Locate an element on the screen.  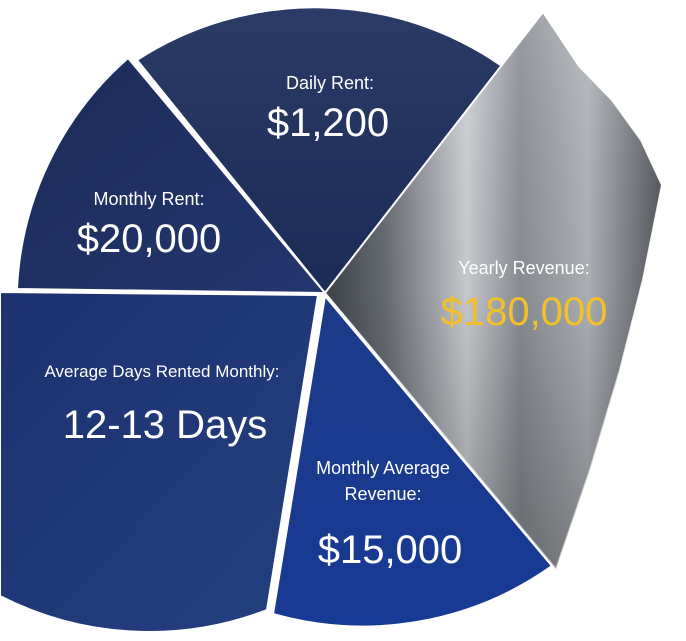
average-days-label: Average Days Rented Monthly: is located at coordinates (162, 371).